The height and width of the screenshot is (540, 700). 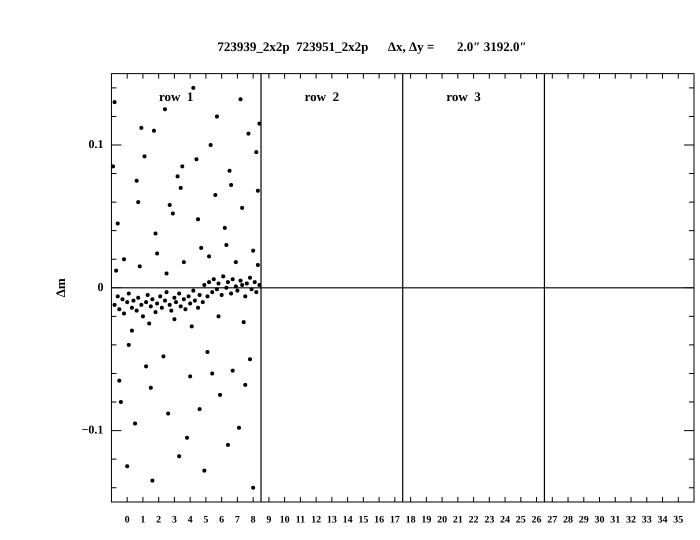 I want to click on x-tick-label: 2, so click(x=159, y=520).